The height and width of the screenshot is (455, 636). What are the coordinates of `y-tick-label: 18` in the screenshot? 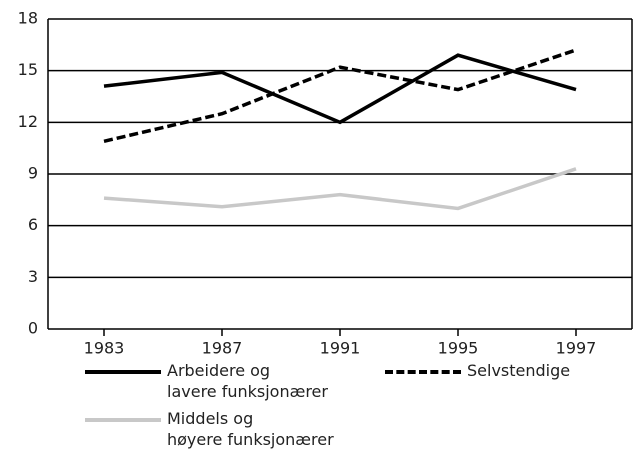 It's located at (28, 18).